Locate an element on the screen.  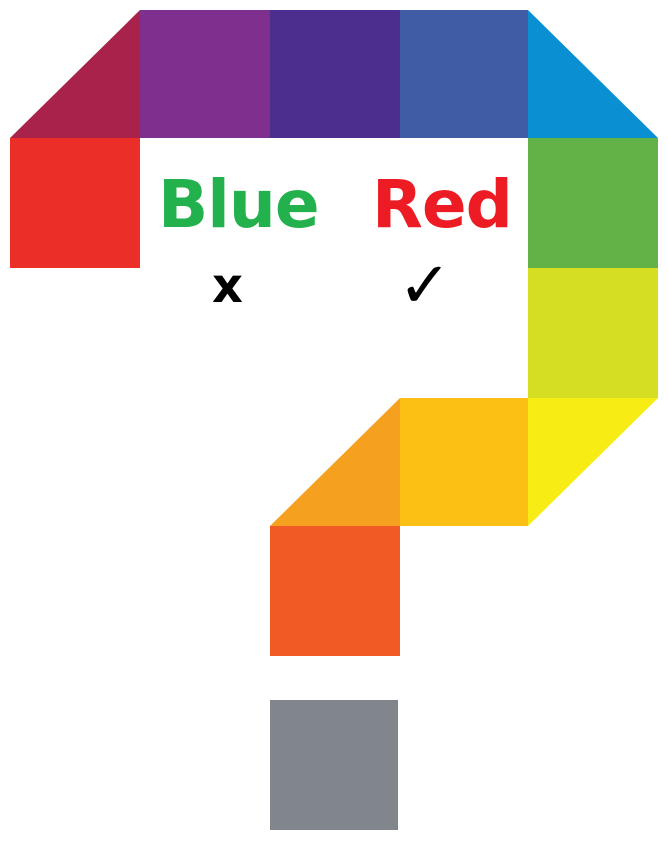
stem-orange-segment is located at coordinates (335, 591).